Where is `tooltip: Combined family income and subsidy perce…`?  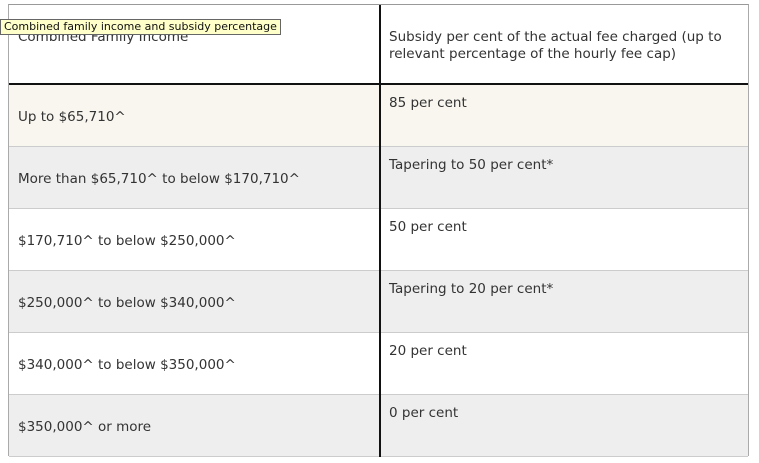 tooltip: Combined family income and subsidy perce… is located at coordinates (140, 27).